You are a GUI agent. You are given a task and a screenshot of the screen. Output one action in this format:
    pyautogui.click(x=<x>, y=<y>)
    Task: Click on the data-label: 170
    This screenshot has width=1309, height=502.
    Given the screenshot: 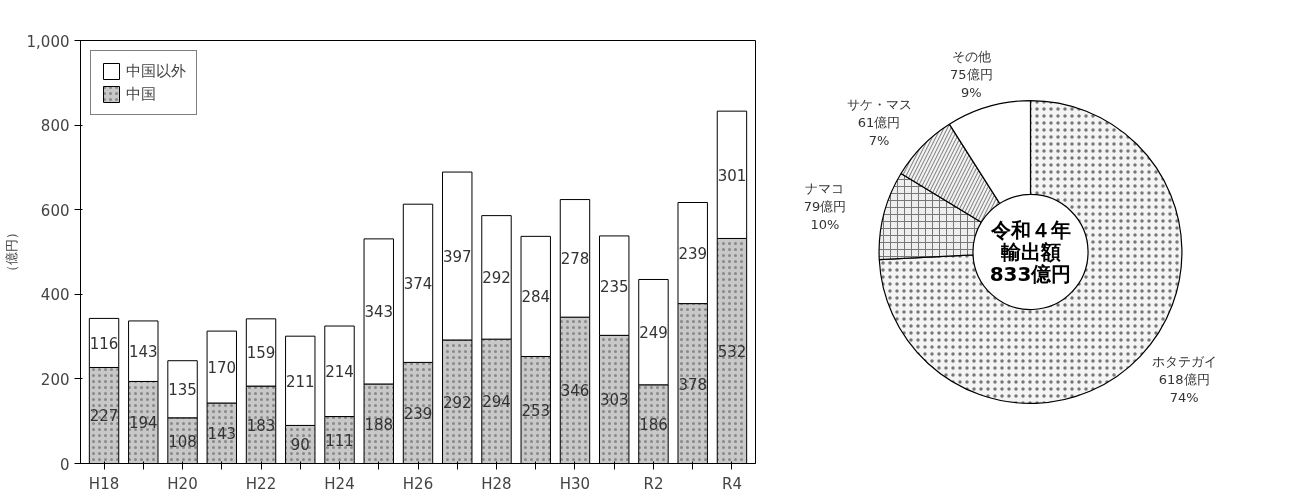 What is the action you would take?
    pyautogui.click(x=222, y=368)
    